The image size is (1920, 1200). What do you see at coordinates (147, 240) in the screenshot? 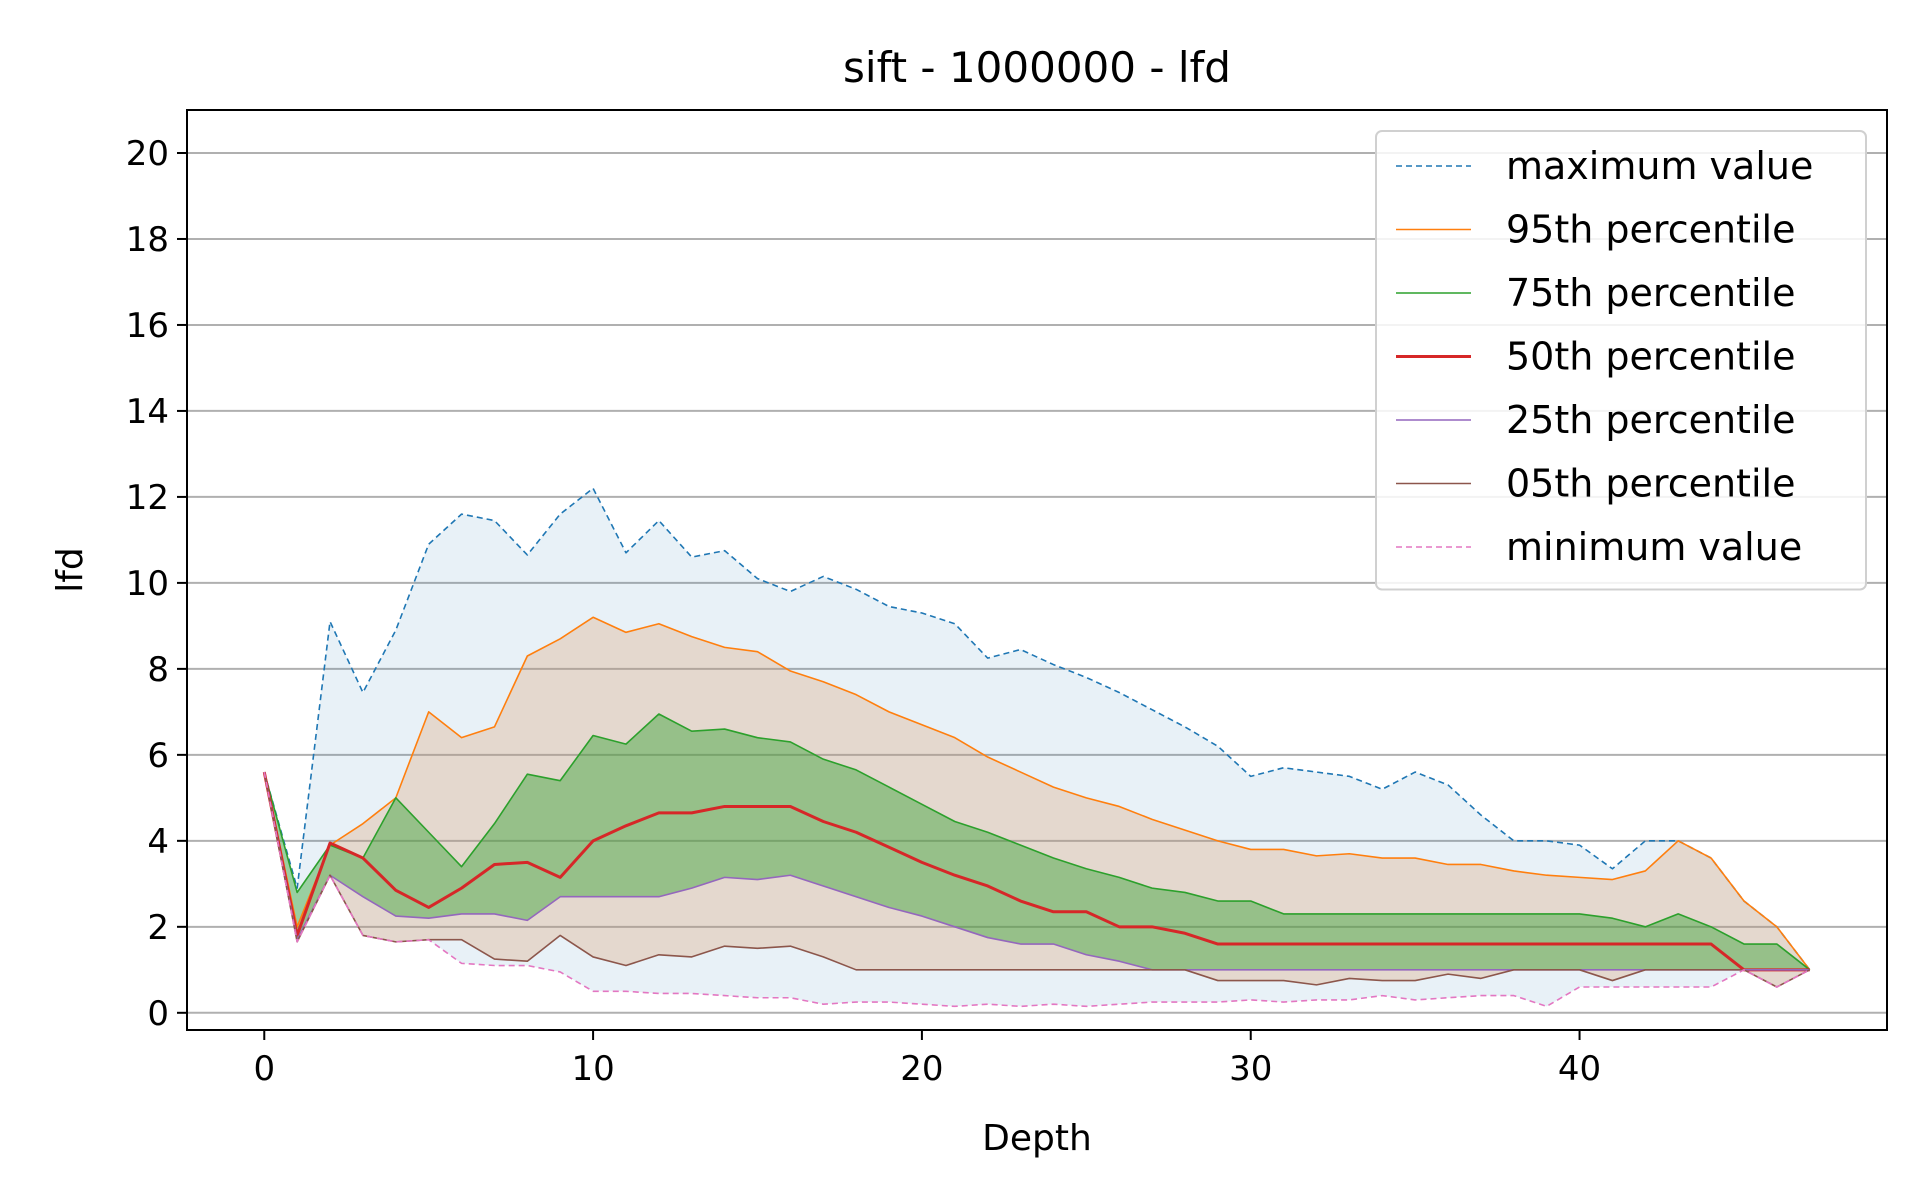
I see `y-tick-label: 18` at bounding box center [147, 240].